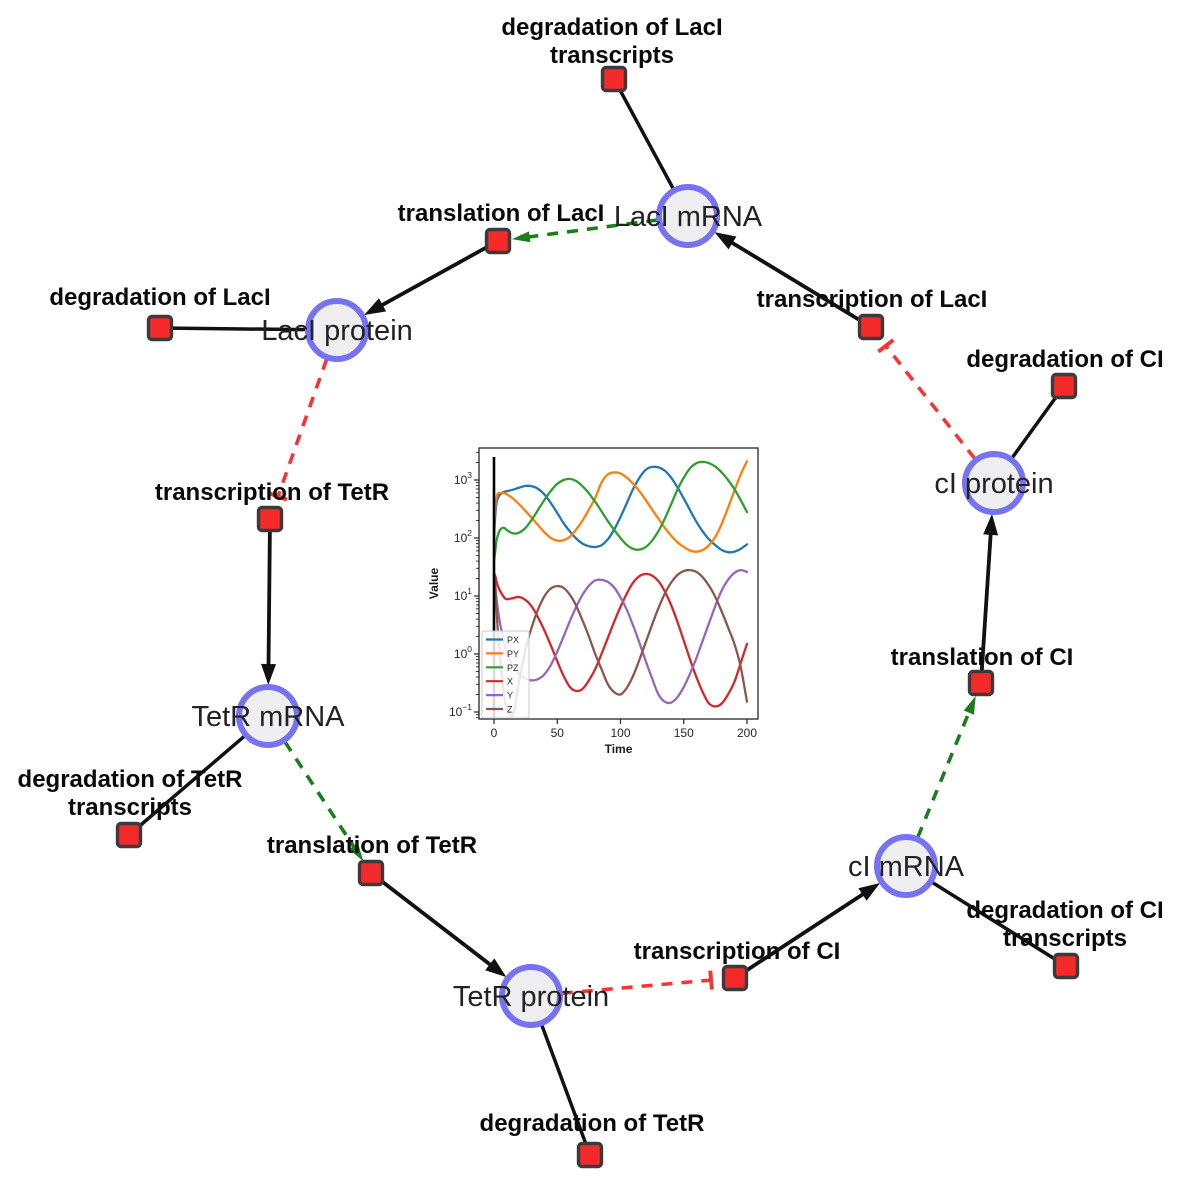 The width and height of the screenshot is (1189, 1200). I want to click on plot-series-Z, so click(620, 643).